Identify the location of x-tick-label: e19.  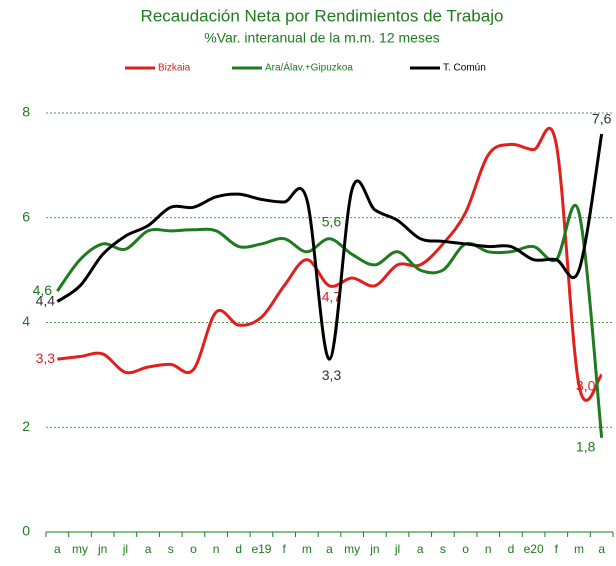
(261, 549).